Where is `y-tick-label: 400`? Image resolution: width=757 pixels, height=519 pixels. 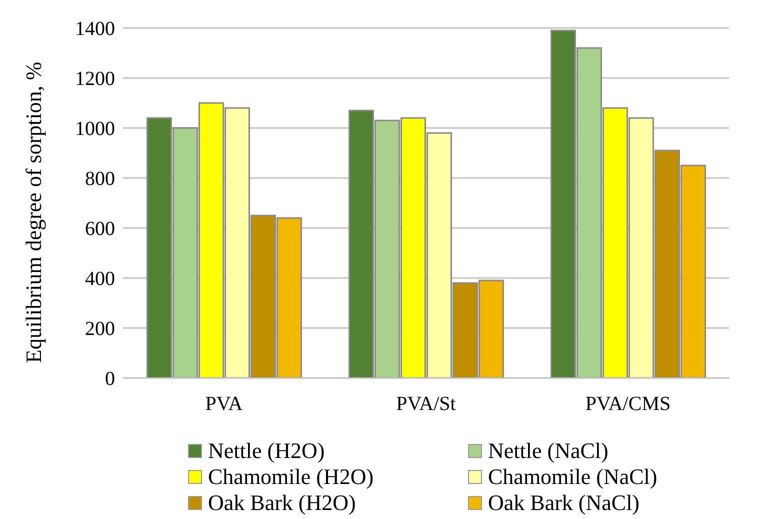 y-tick-label: 400 is located at coordinates (100, 279).